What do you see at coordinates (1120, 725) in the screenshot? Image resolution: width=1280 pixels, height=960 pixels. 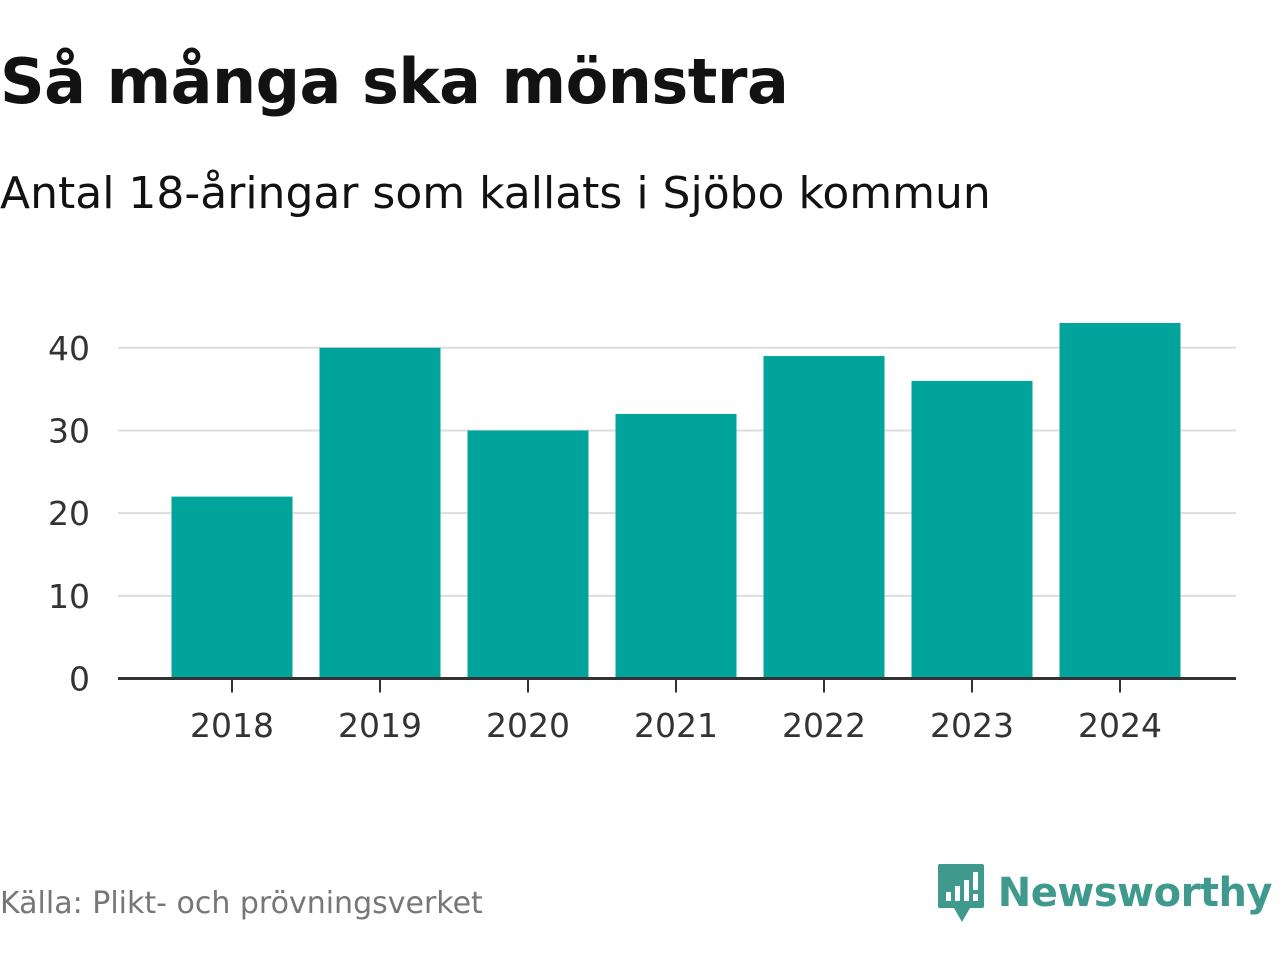 I see `x-tick-label: 2024` at bounding box center [1120, 725].